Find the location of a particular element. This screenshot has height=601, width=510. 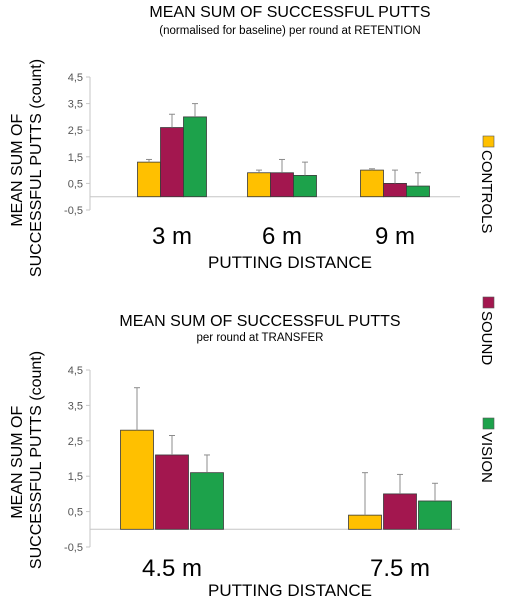

chart1-category-label: 6 m is located at coordinates (282, 236).